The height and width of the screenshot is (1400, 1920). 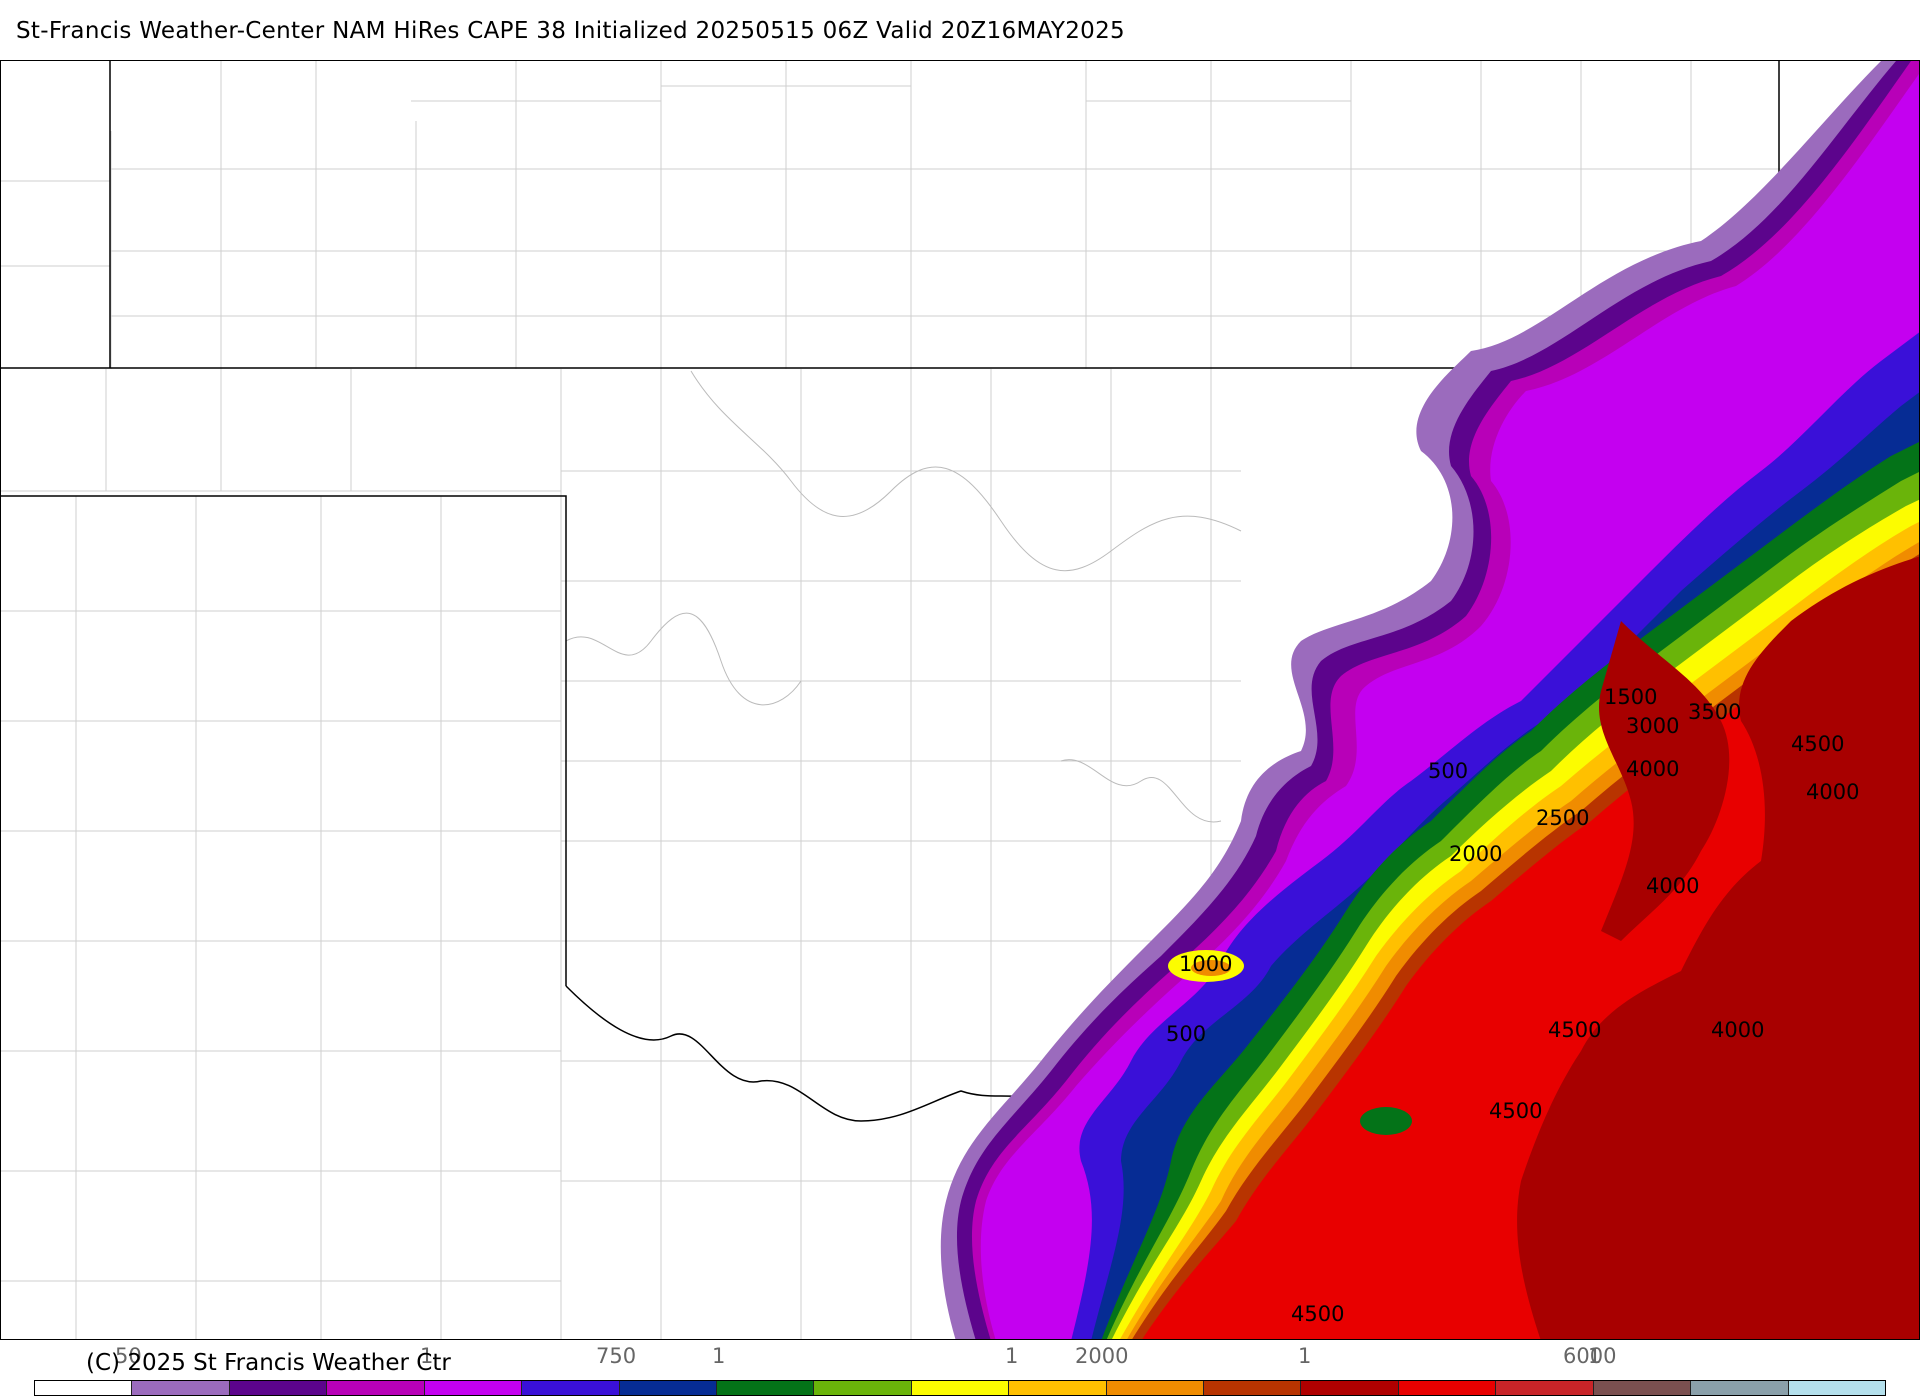 What do you see at coordinates (268, 1363) in the screenshot?
I see `copyright-text: (C) 2025 St Francis Weather Ctr` at bounding box center [268, 1363].